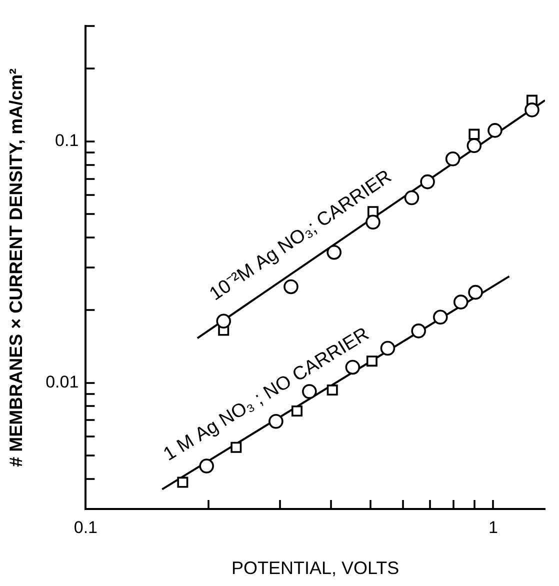  What do you see at coordinates (16, 267) in the screenshot?
I see `y-axis-title: # MEMBRANES × CURRENT DENSITY, mA/cm²` at bounding box center [16, 267].